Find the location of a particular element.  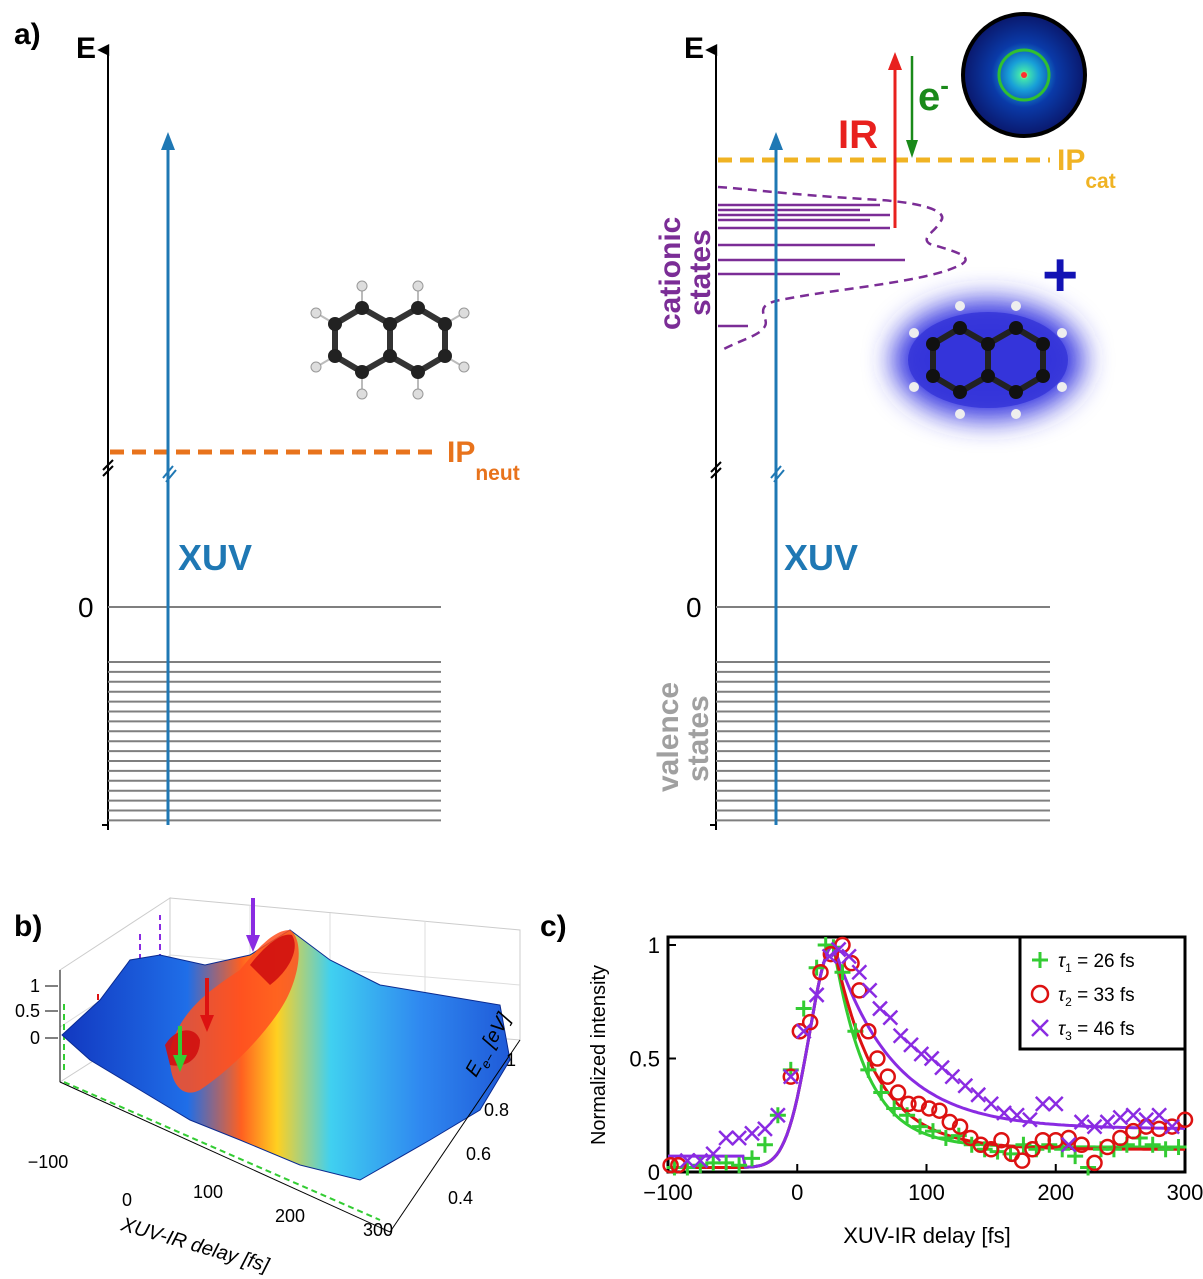

xuv-arrow-head-right is located at coordinates (776, 141).